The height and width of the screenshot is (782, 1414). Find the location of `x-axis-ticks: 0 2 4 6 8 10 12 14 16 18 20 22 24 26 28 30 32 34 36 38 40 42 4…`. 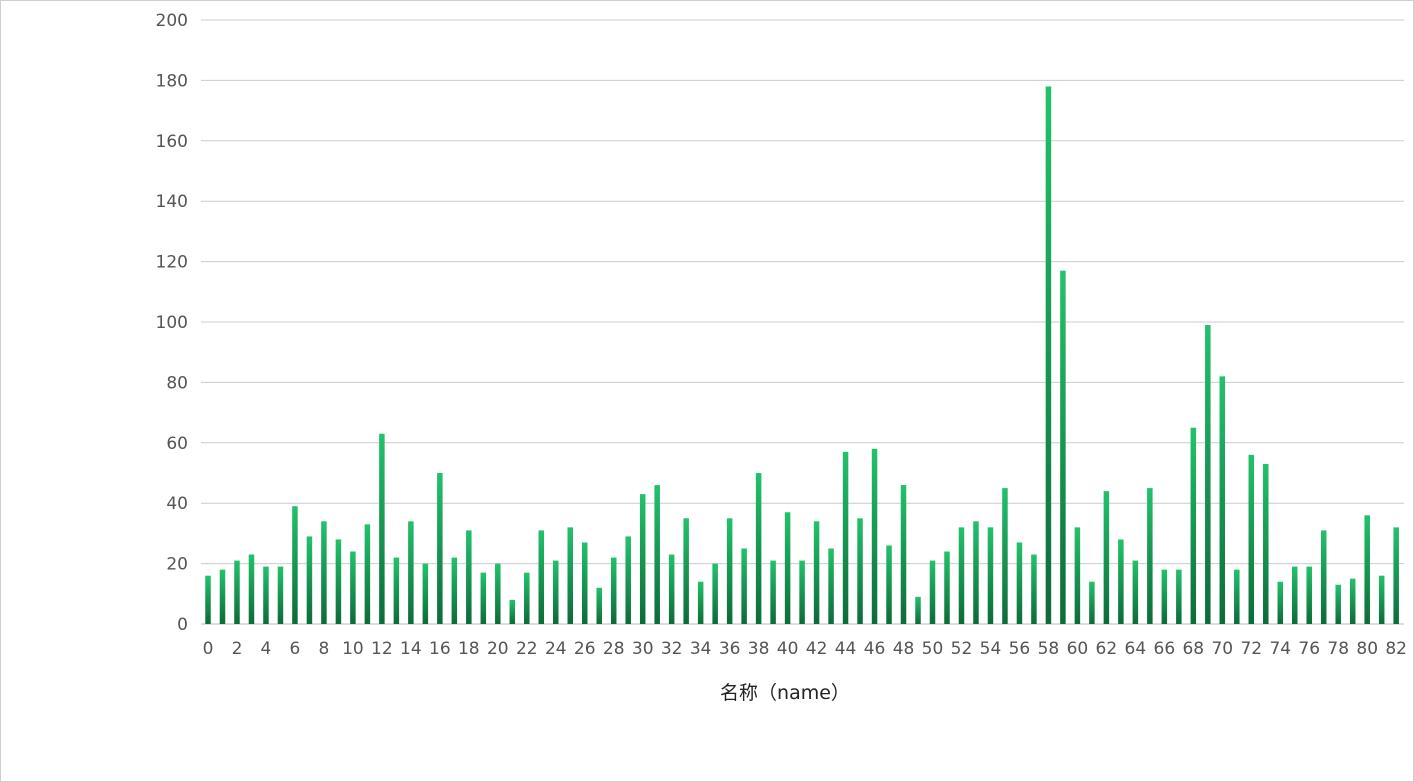

x-axis-ticks: 0 2 4 6 8 10 12 14 16 18 20 22 24 26 28 30 32 34 36 38 40 42 4… is located at coordinates (805, 649).